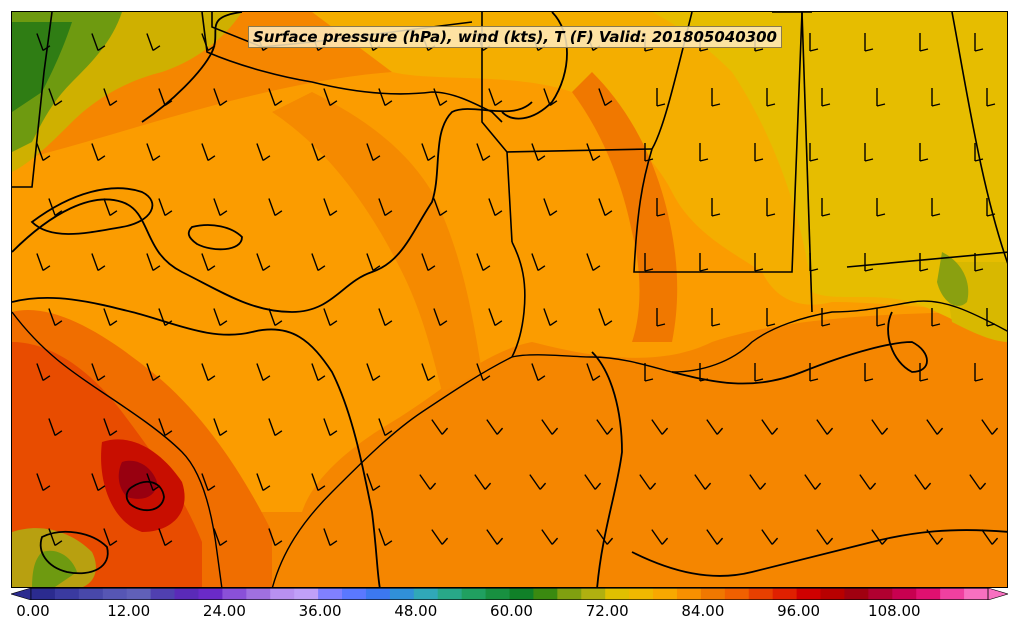 The image size is (1018, 633). What do you see at coordinates (54, 568) in the screenshot?
I see `mexico-terrain-green` at bounding box center [54, 568].